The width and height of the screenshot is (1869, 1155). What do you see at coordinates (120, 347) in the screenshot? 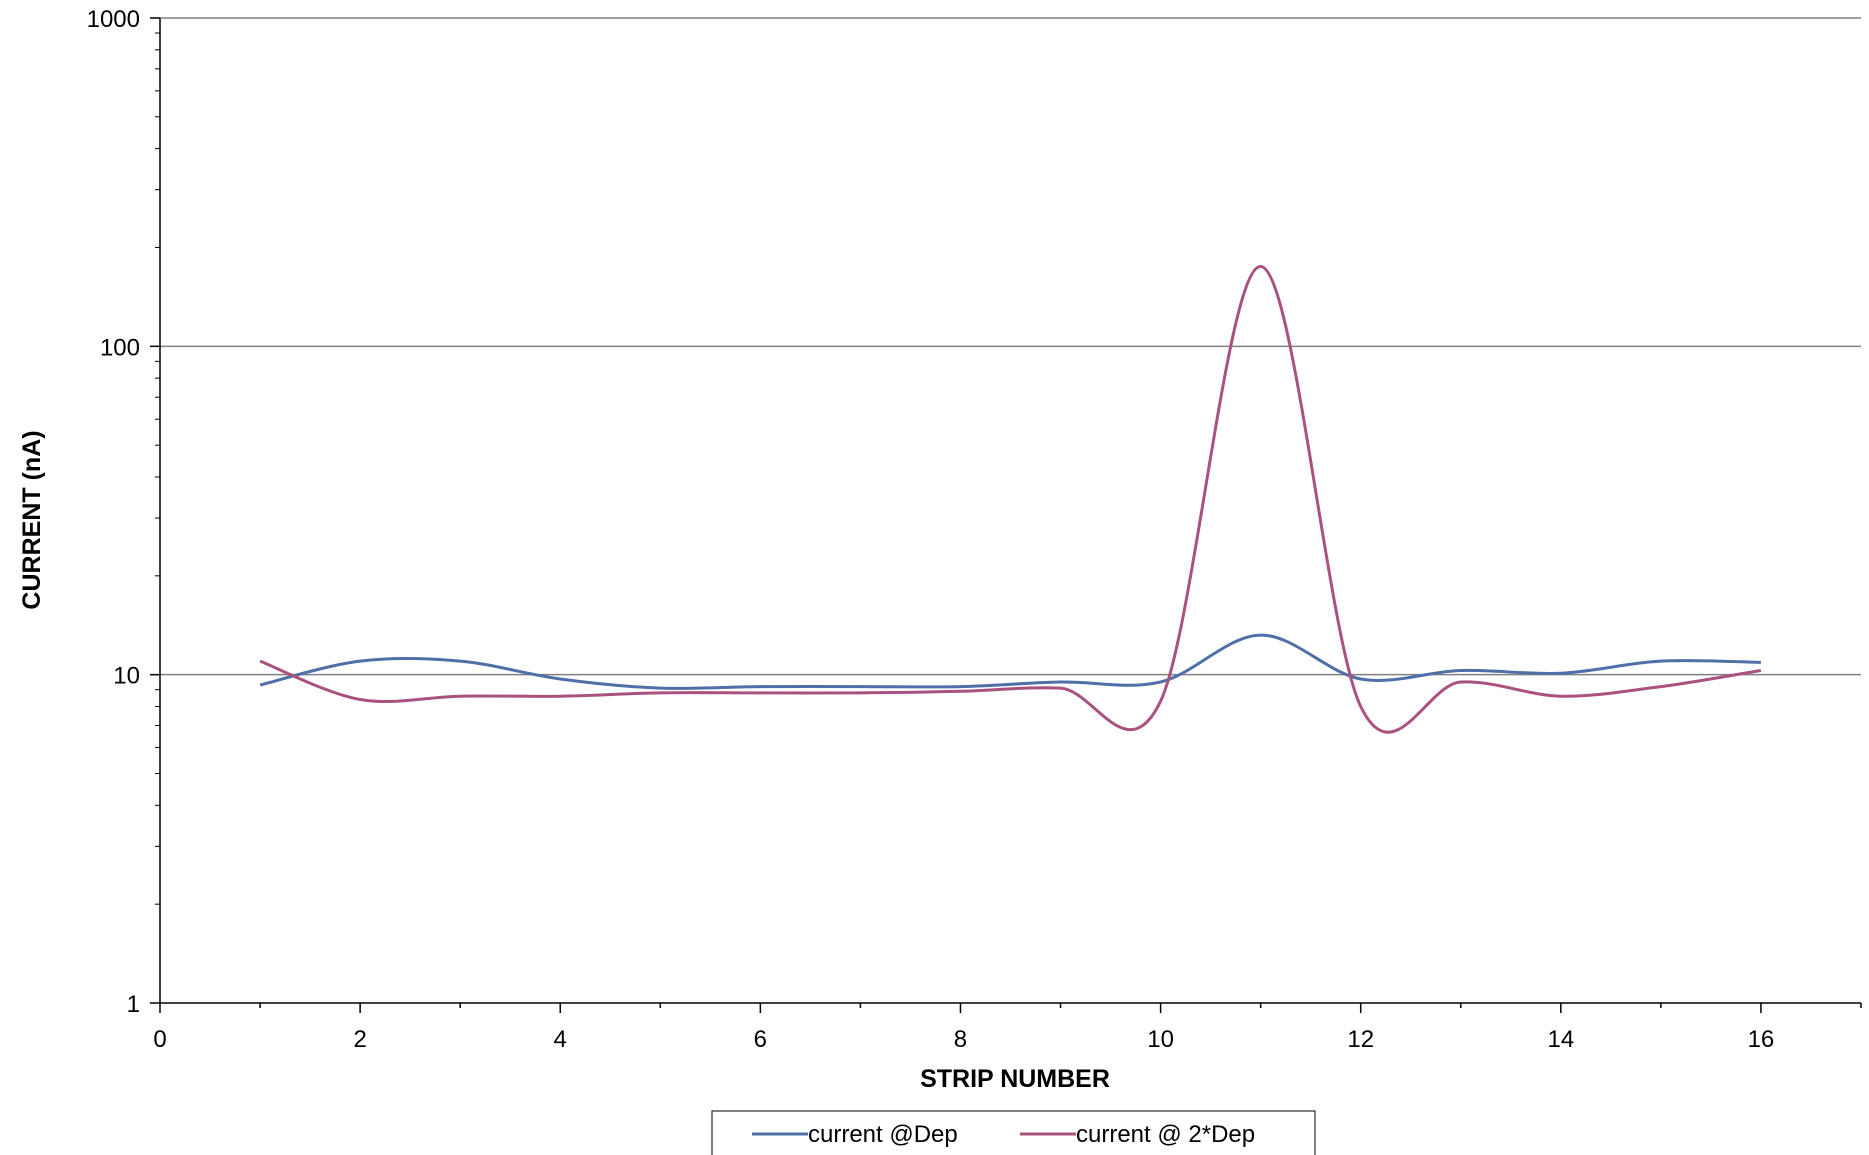
I see `y-tick-label: 100` at bounding box center [120, 347].